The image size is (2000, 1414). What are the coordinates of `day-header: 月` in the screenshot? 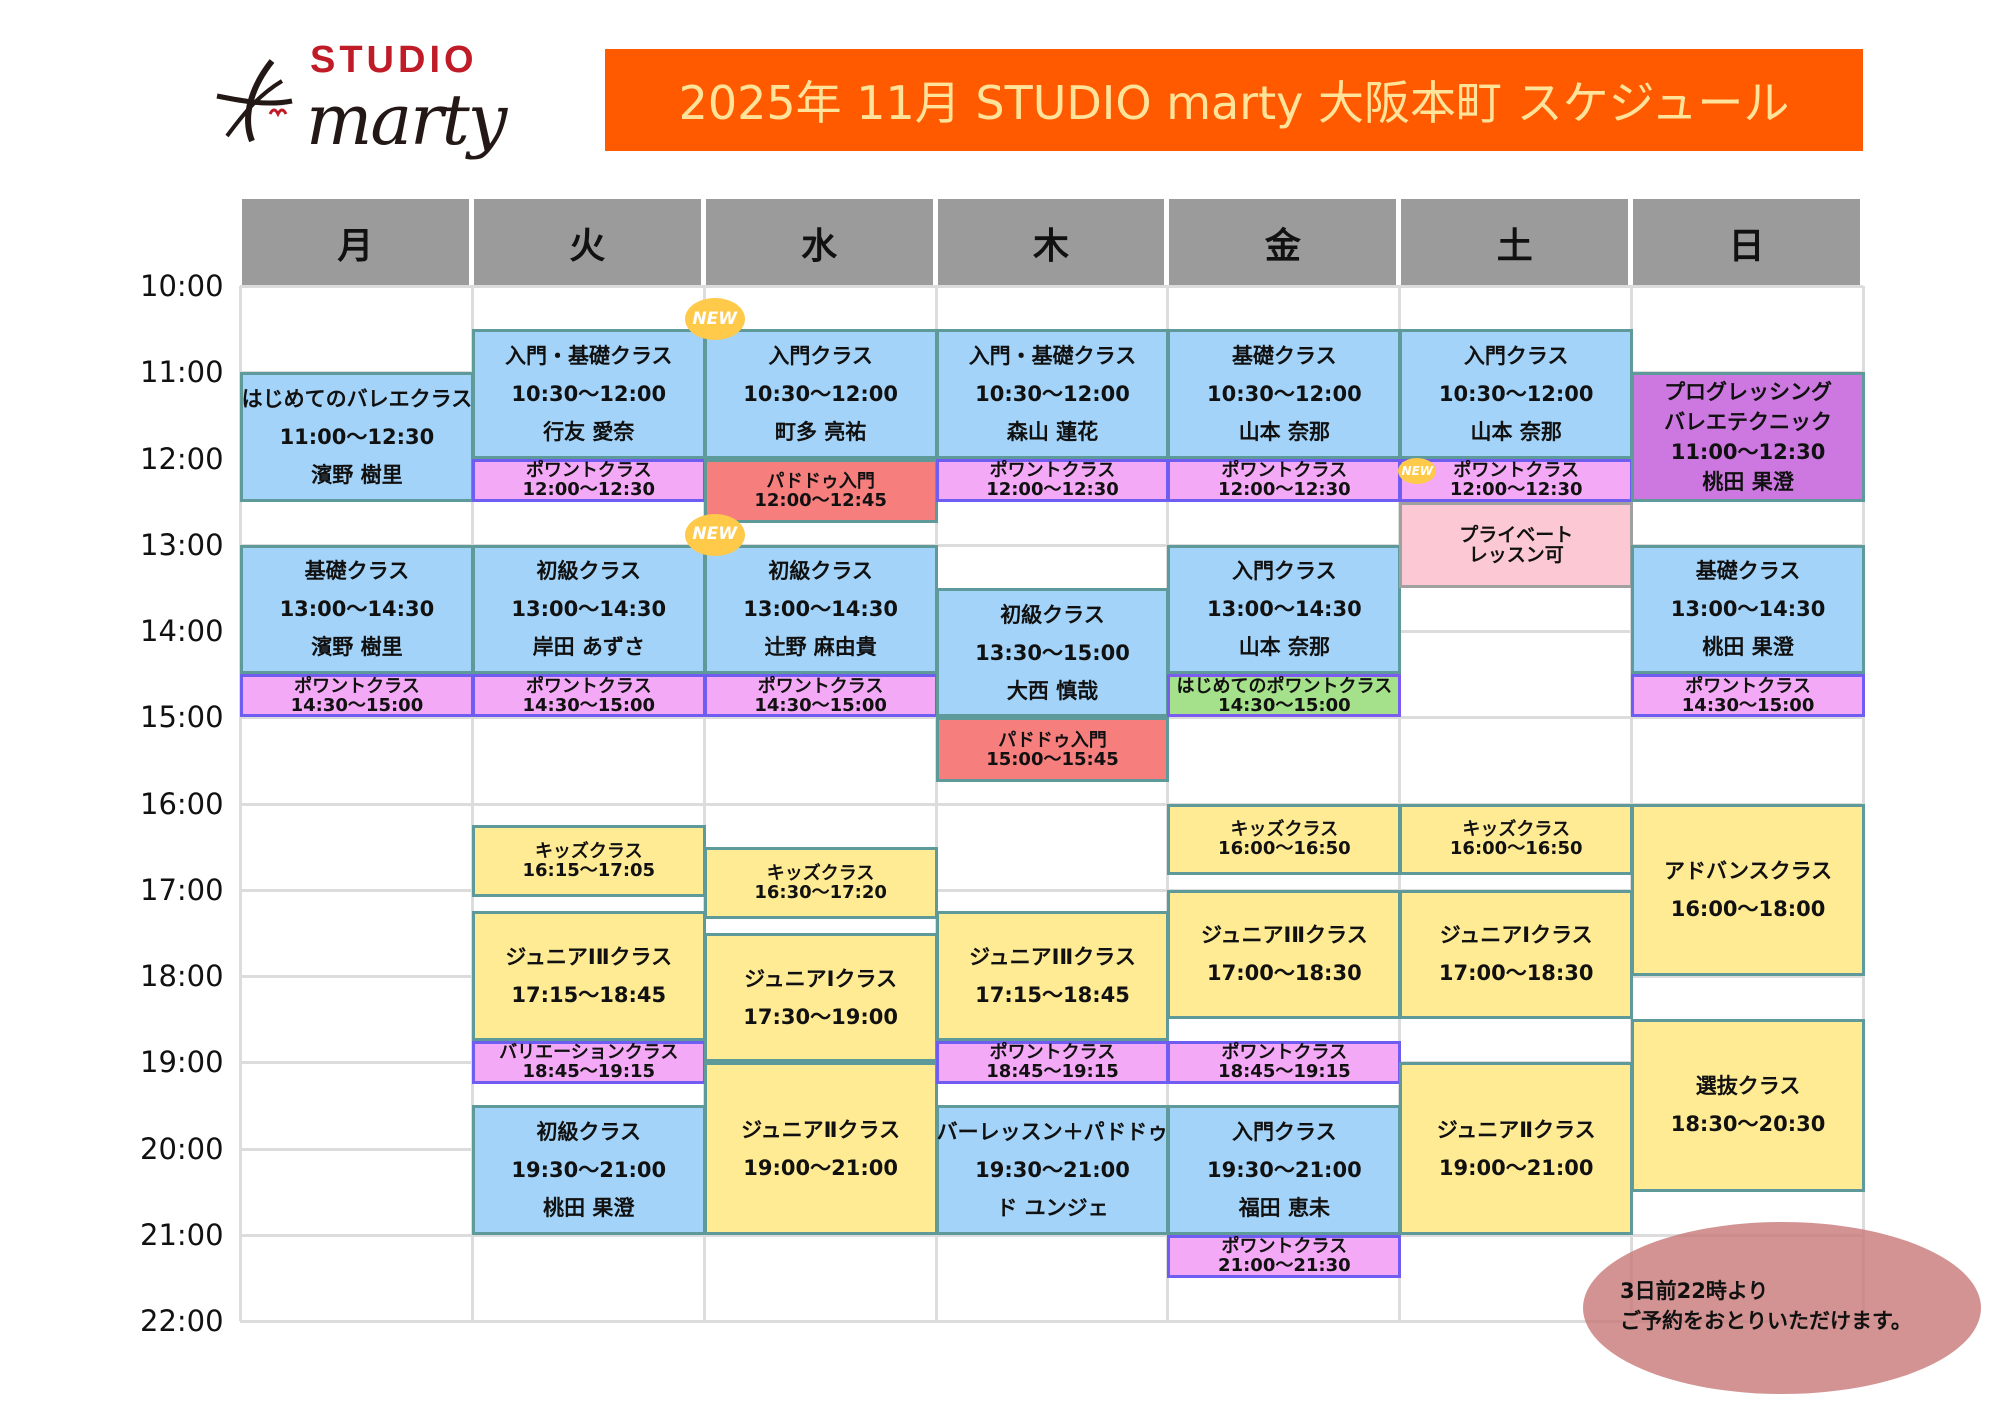 It's located at (355, 242).